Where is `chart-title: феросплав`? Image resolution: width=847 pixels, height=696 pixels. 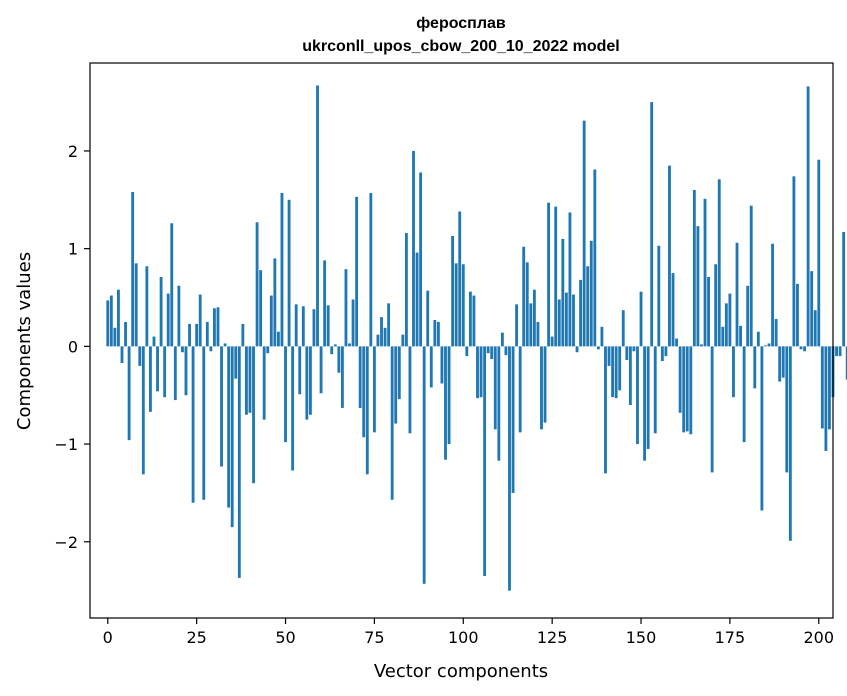 chart-title: феросплав is located at coordinates (461, 23).